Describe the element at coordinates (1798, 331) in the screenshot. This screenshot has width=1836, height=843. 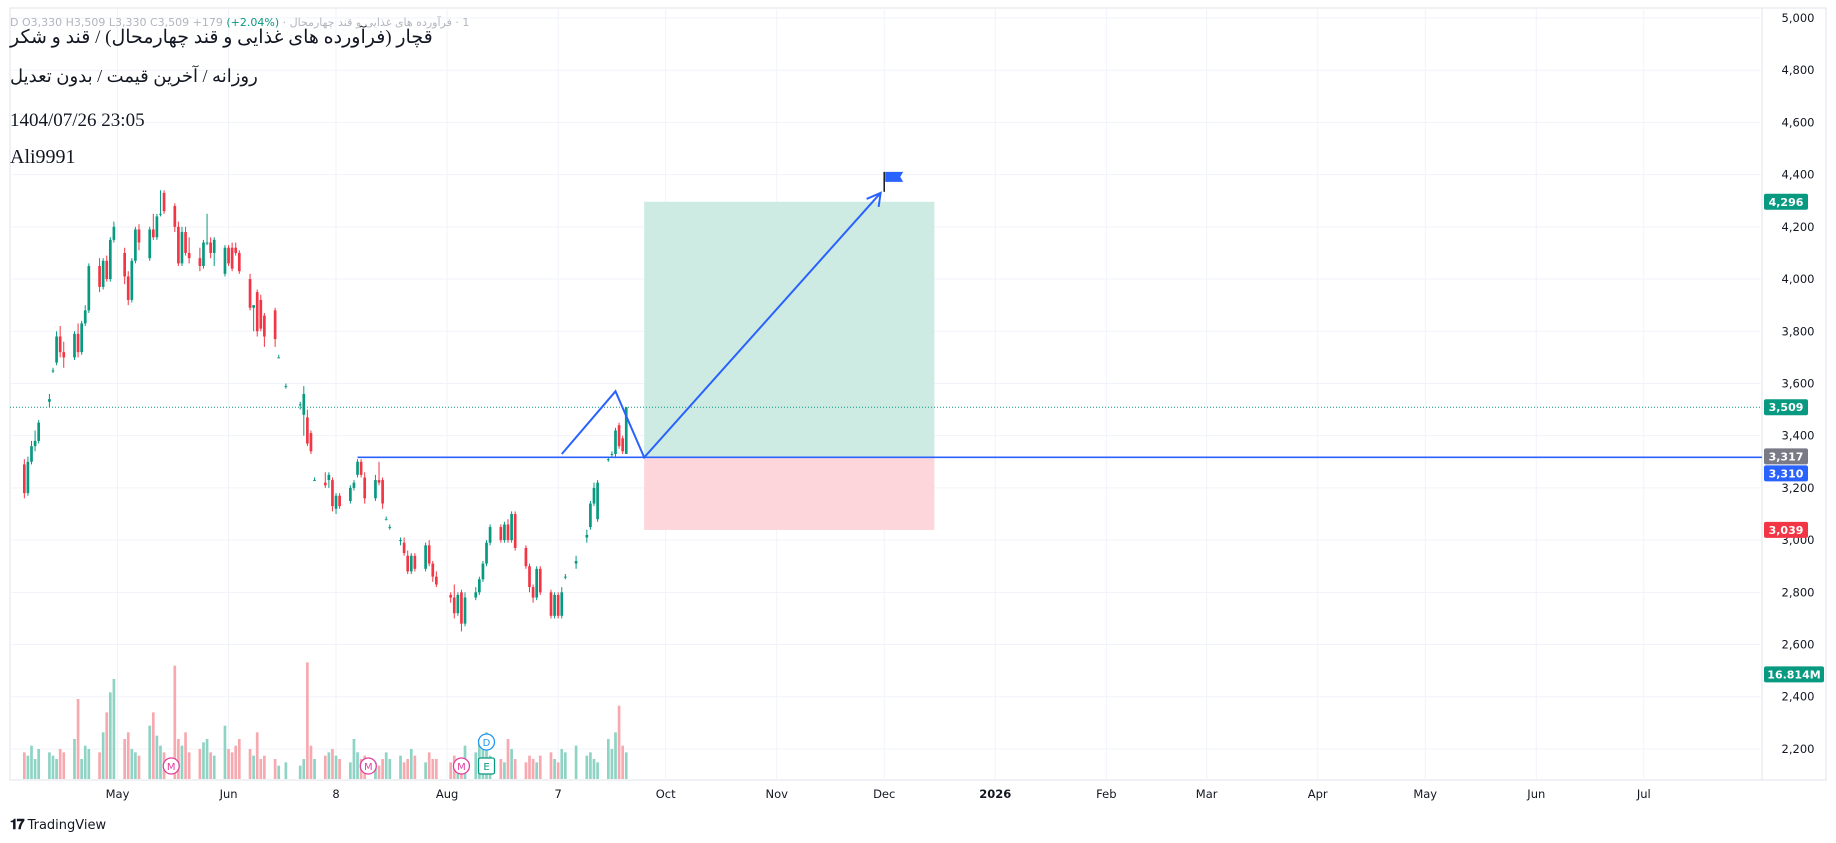
I see `y-tick-label: 3,800` at that location.